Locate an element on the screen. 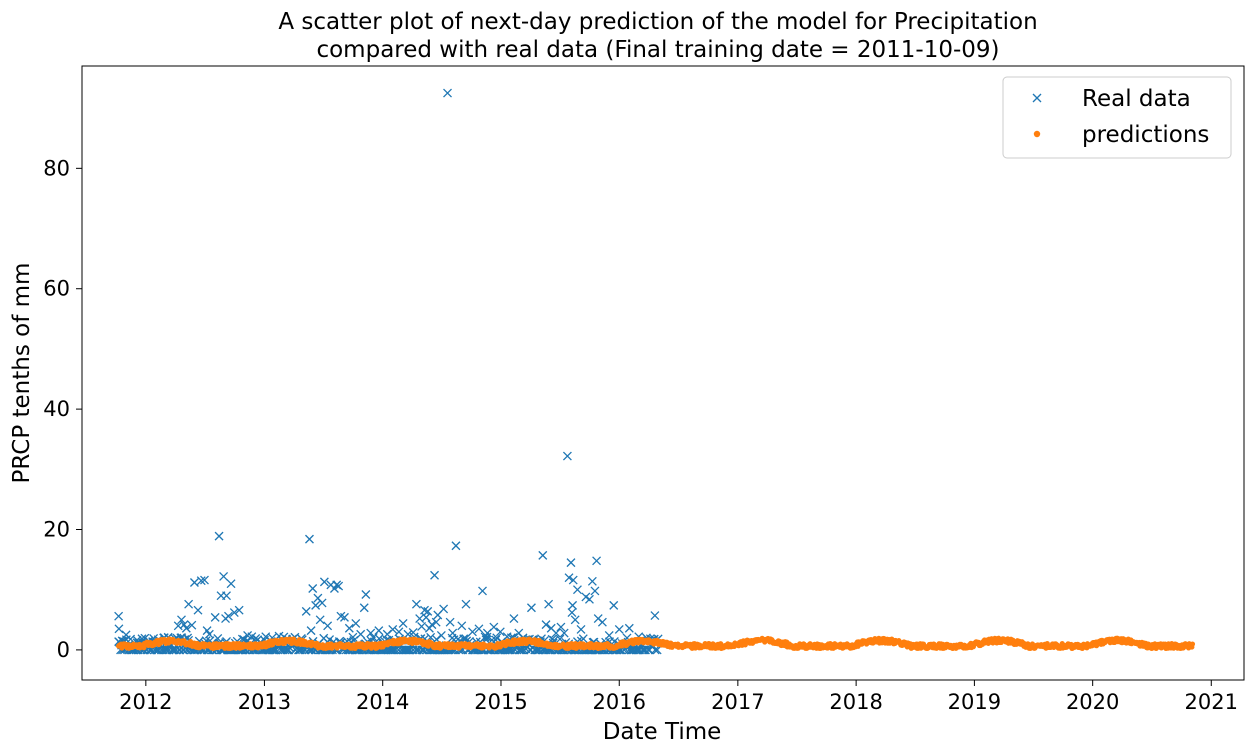 The width and height of the screenshot is (1253, 754). x-tick-label: 2016 is located at coordinates (619, 702).